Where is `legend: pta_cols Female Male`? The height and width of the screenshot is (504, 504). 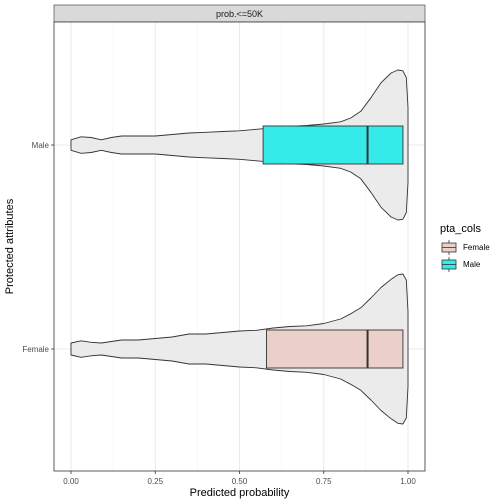
legend: pta_cols Female Male is located at coordinates (465, 247).